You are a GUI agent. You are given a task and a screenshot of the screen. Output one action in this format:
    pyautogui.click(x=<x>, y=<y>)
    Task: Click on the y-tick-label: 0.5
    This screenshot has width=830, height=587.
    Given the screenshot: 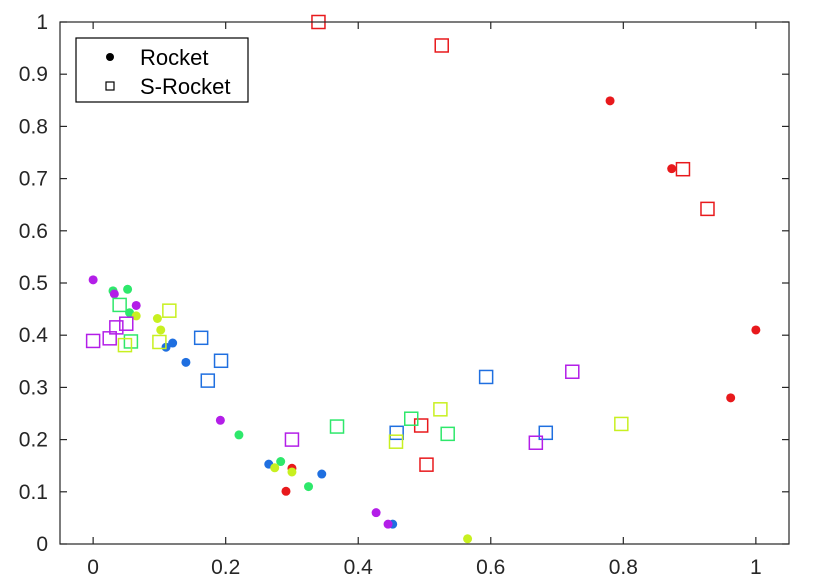 What is the action you would take?
    pyautogui.click(x=33, y=283)
    